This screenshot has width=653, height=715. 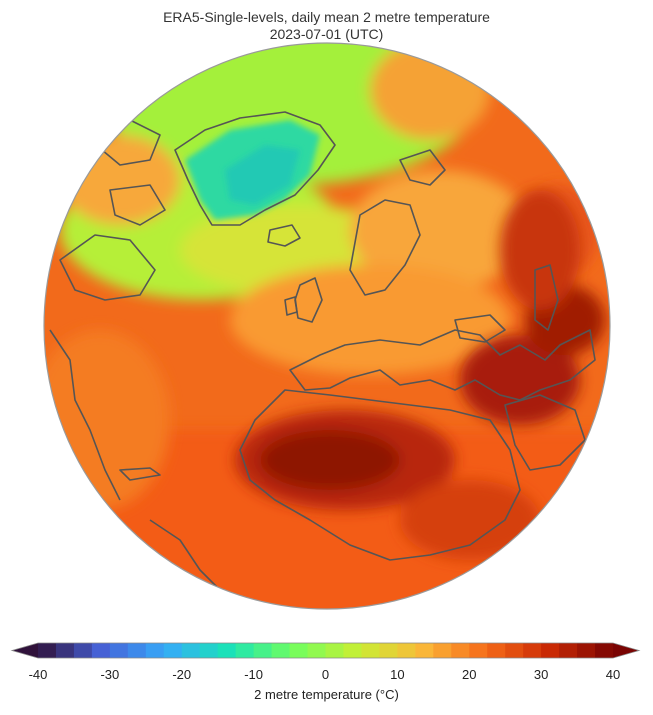 What do you see at coordinates (397, 674) in the screenshot?
I see `colorbar-tick-label: 10` at bounding box center [397, 674].